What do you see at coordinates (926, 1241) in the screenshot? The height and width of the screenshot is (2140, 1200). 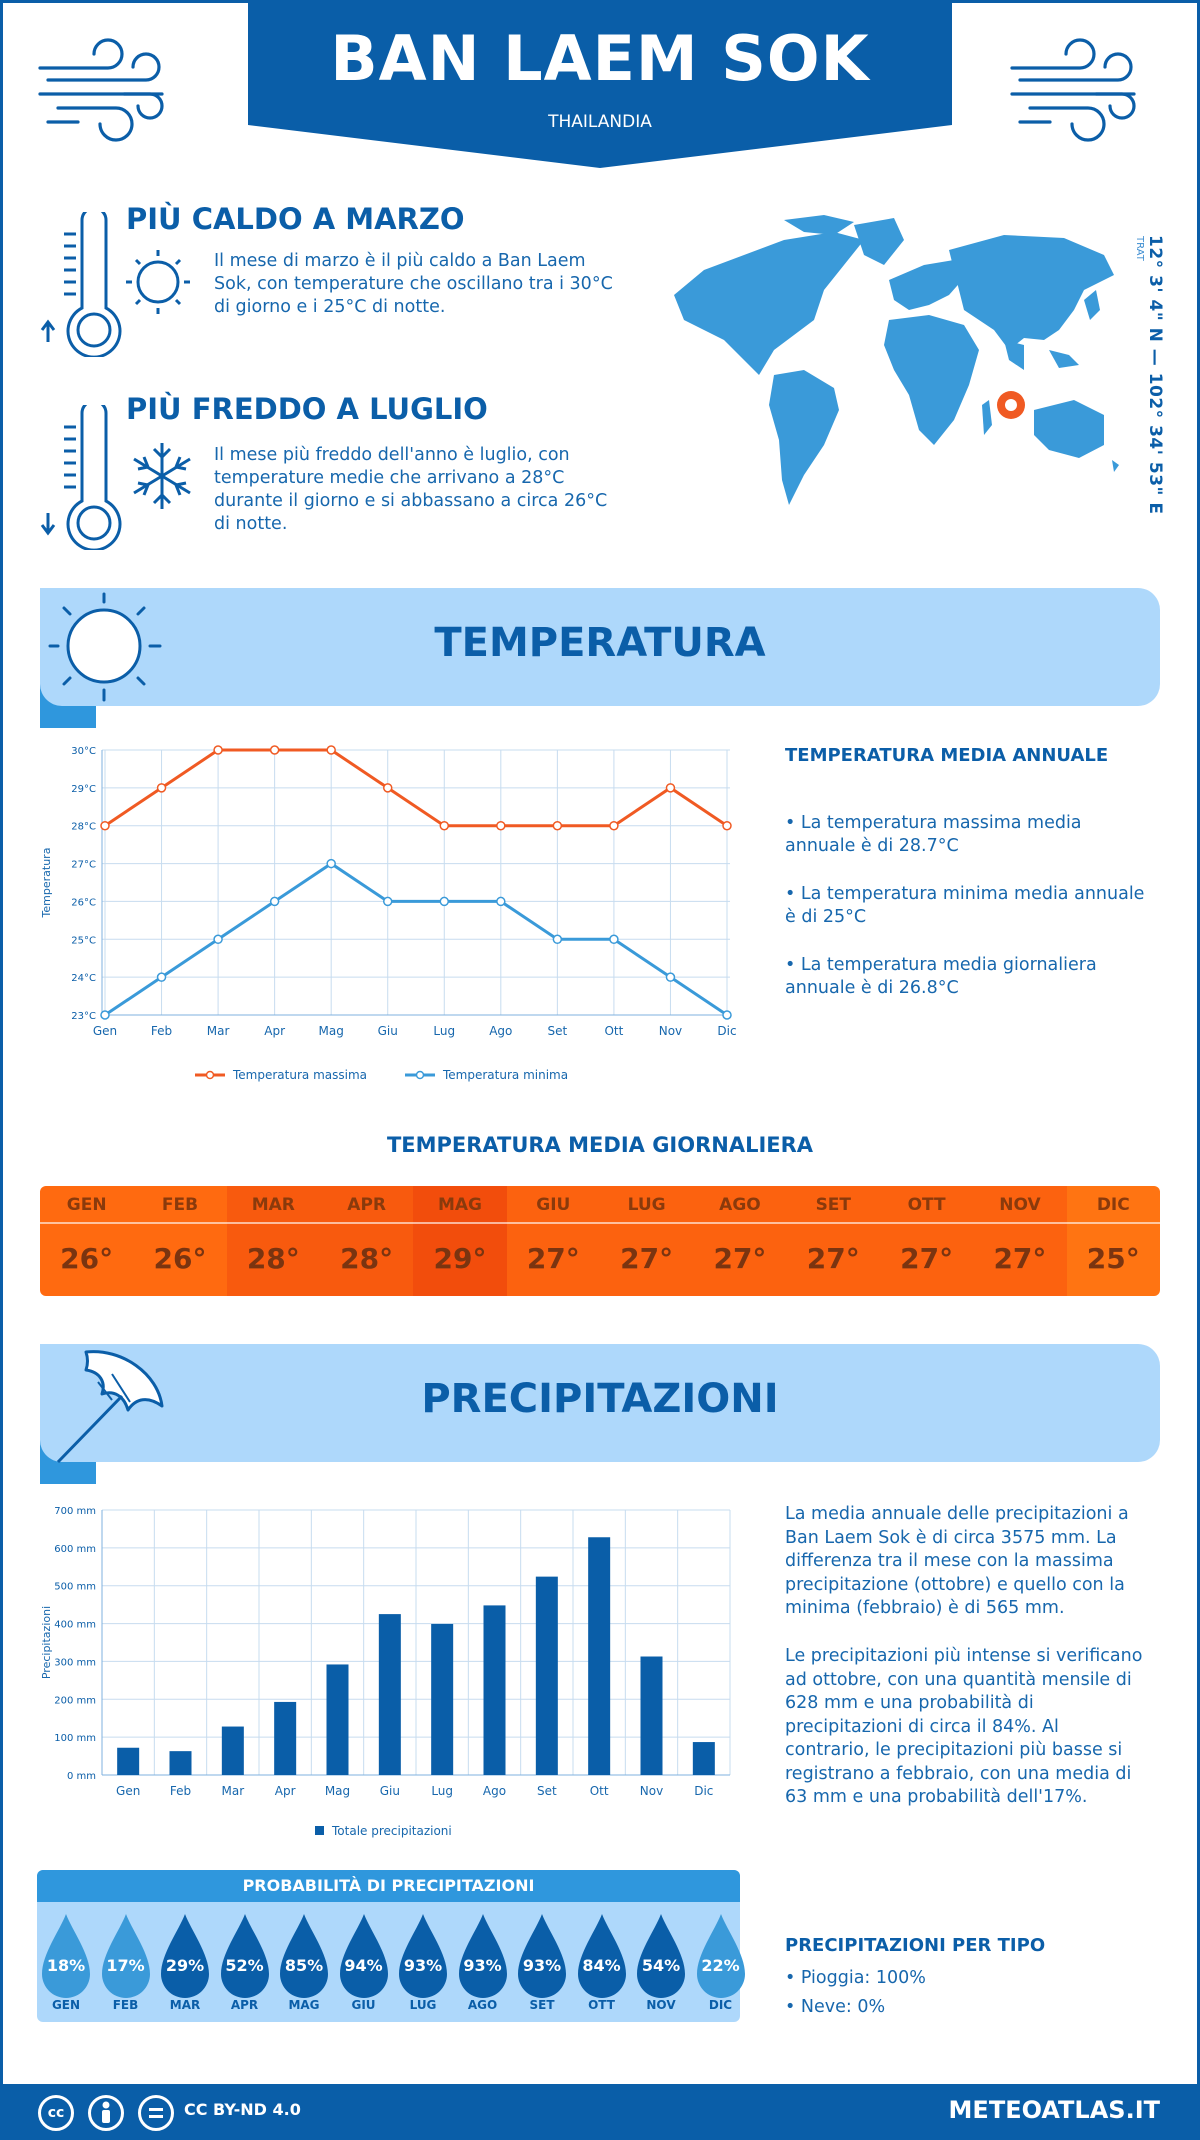 I see `daily-temp-cell: OTT 27°` at bounding box center [926, 1241].